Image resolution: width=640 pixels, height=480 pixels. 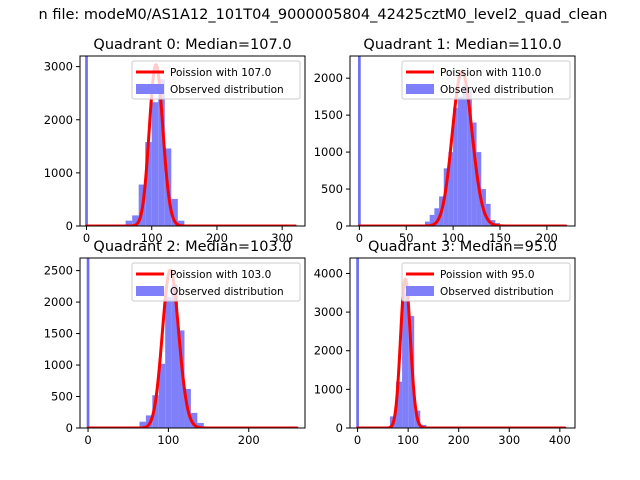 I want to click on legend-label-poisson: Poission with 95.0, so click(x=487, y=275).